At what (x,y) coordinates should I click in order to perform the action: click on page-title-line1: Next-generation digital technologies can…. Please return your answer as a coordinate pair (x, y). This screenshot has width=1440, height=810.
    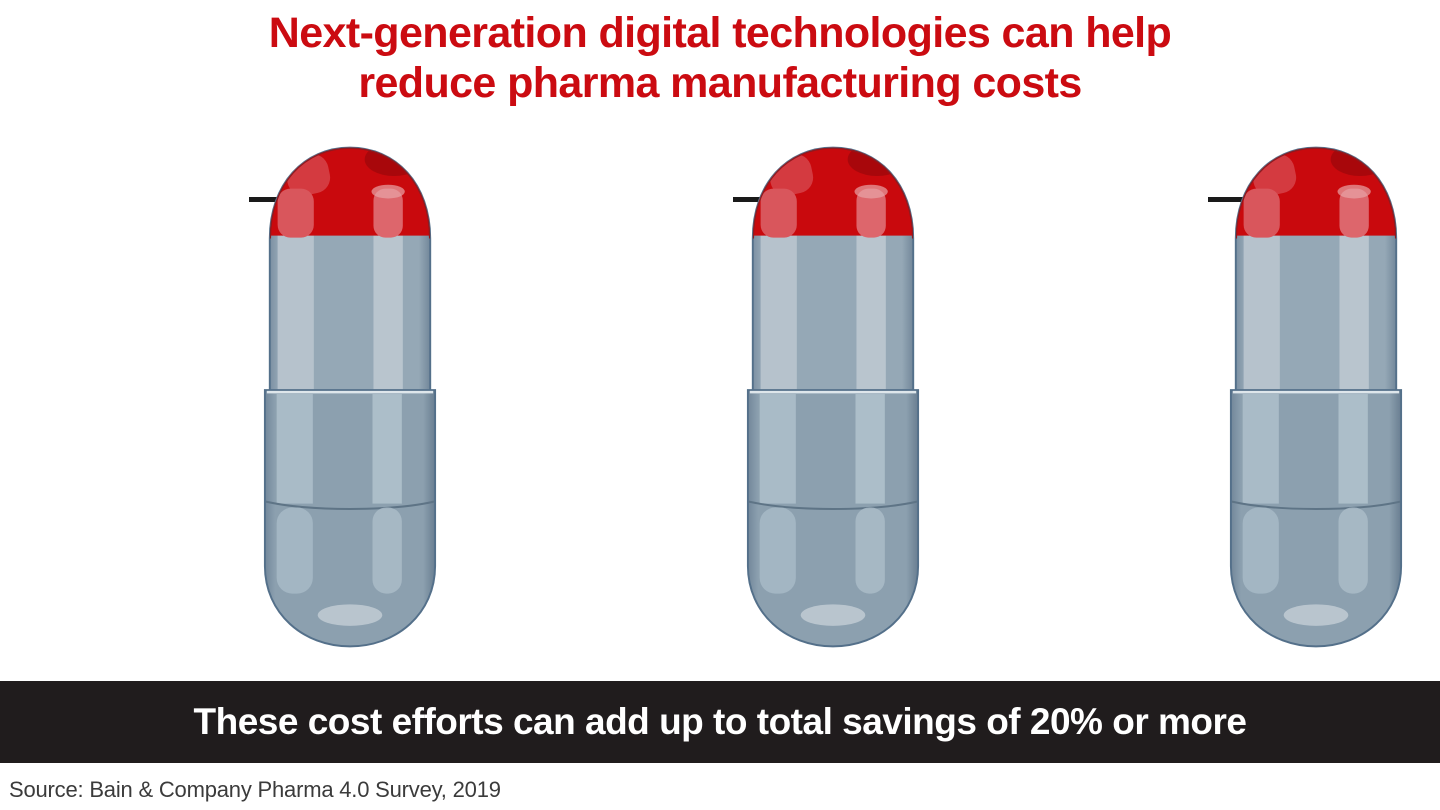
    Looking at the image, I should click on (720, 33).